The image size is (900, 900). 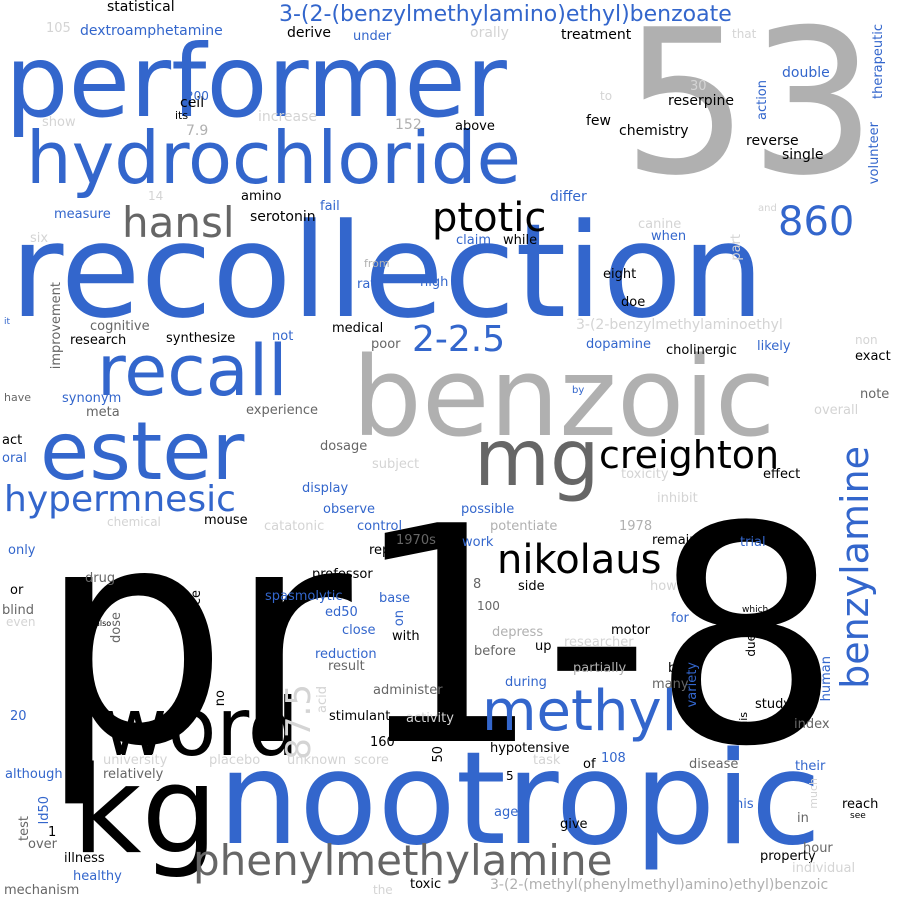 What do you see at coordinates (134, 522) in the screenshot?
I see `word: chemical` at bounding box center [134, 522].